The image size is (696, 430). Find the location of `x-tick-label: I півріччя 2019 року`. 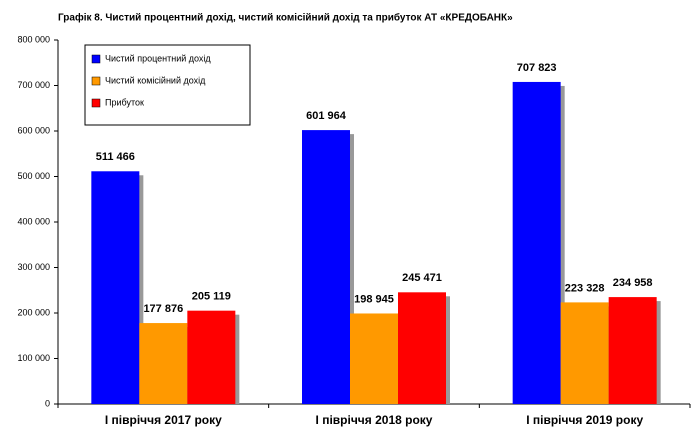

x-tick-label: I півріччя 2019 року is located at coordinates (584, 420).